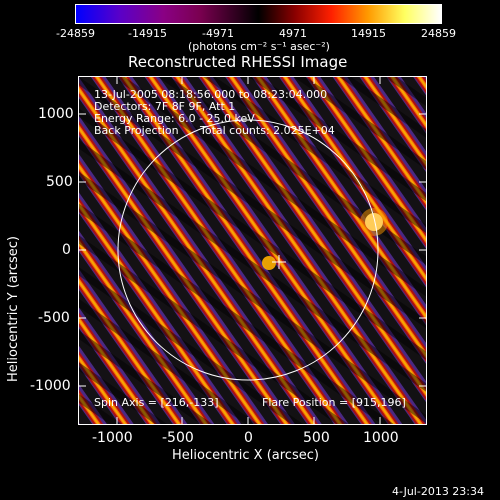 This screenshot has width=500, height=500. I want to click on colorbar-tick: -24859, so click(75, 33).